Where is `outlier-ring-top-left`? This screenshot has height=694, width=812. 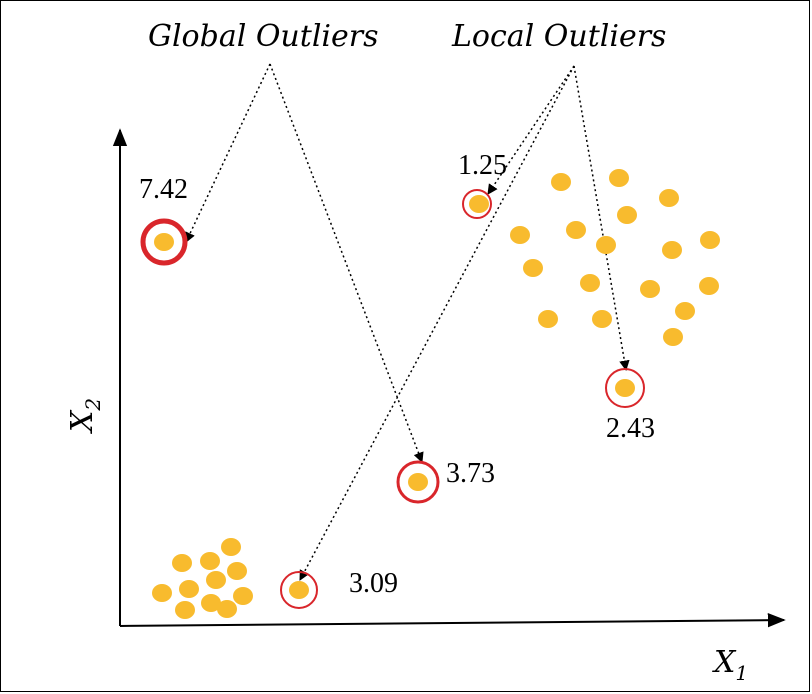 outlier-ring-top-left is located at coordinates (164, 242).